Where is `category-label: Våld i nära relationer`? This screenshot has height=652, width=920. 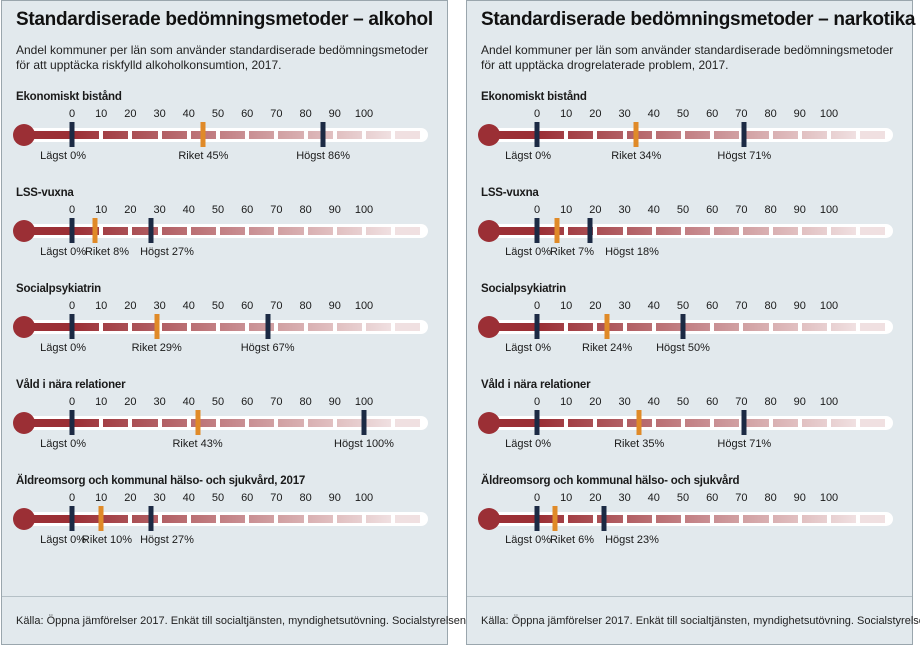
category-label: Våld i nära relationer is located at coordinates (536, 385).